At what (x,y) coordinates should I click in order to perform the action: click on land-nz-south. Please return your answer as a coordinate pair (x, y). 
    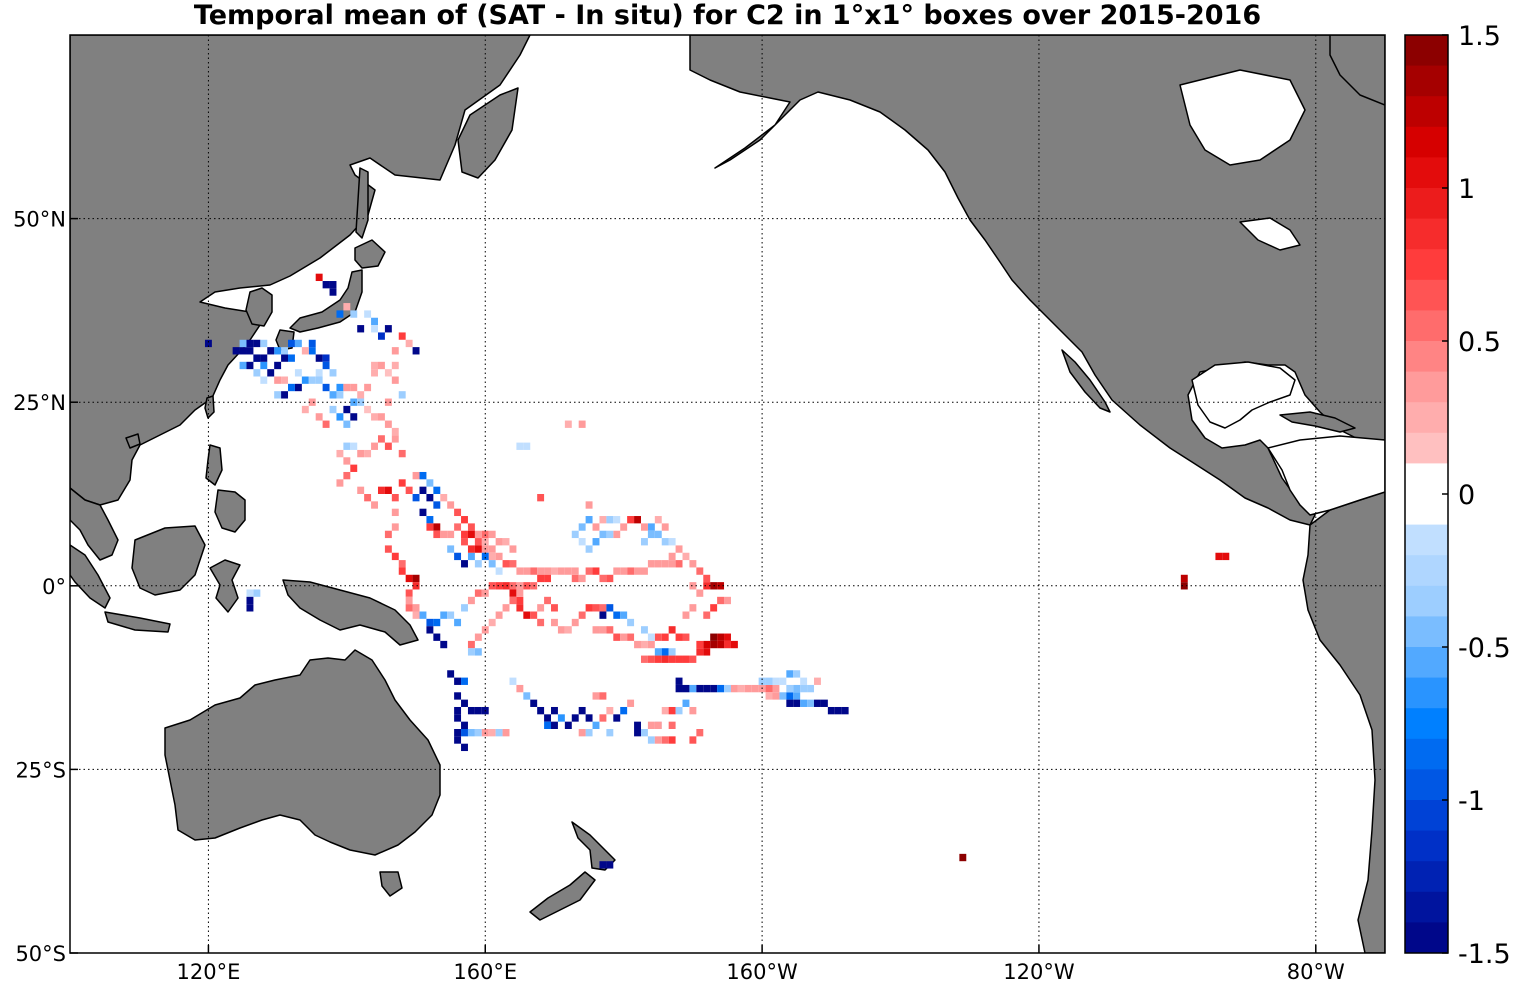
    Looking at the image, I should click on (562, 896).